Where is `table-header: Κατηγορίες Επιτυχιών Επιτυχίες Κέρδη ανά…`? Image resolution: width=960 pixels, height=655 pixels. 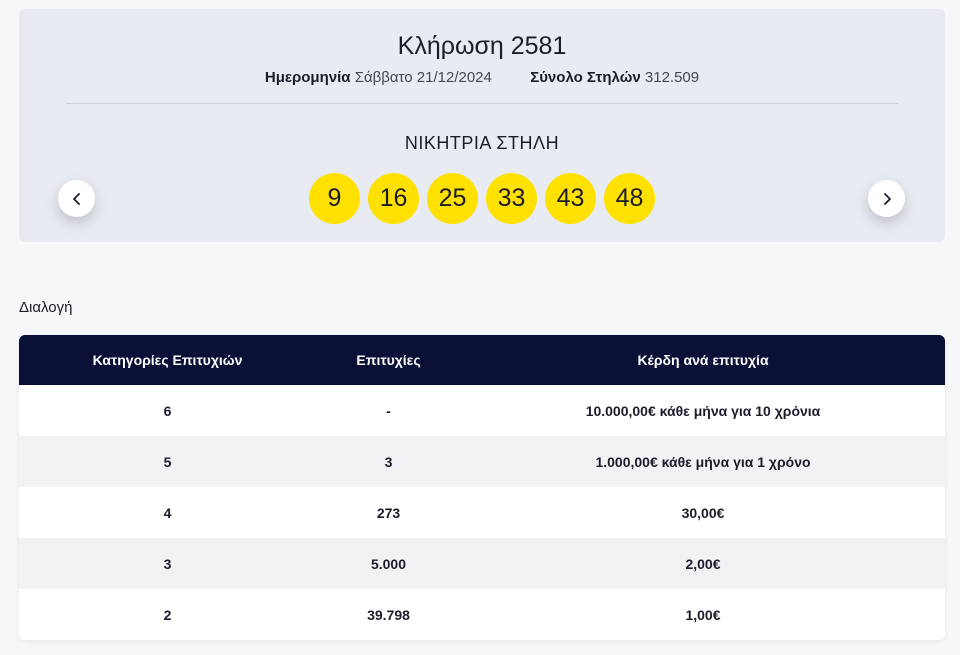 table-header: Κατηγορίες Επιτυχιών Επιτυχίες Κέρδη ανά… is located at coordinates (482, 360).